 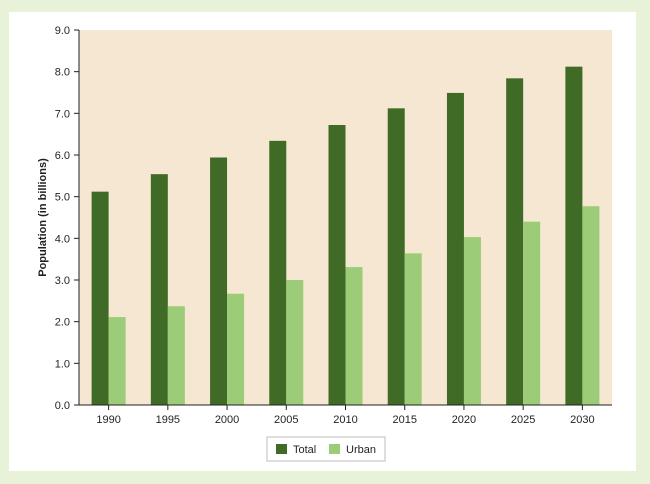 I want to click on bar-urban-1990, so click(x=117, y=361).